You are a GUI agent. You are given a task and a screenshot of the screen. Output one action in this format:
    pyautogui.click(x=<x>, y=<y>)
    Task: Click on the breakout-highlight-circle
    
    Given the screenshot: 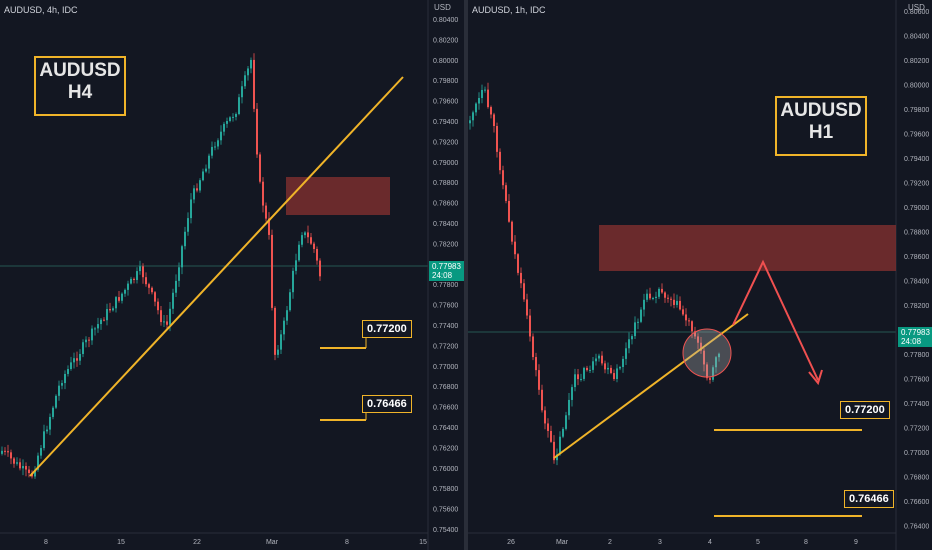 What is the action you would take?
    pyautogui.click(x=707, y=353)
    